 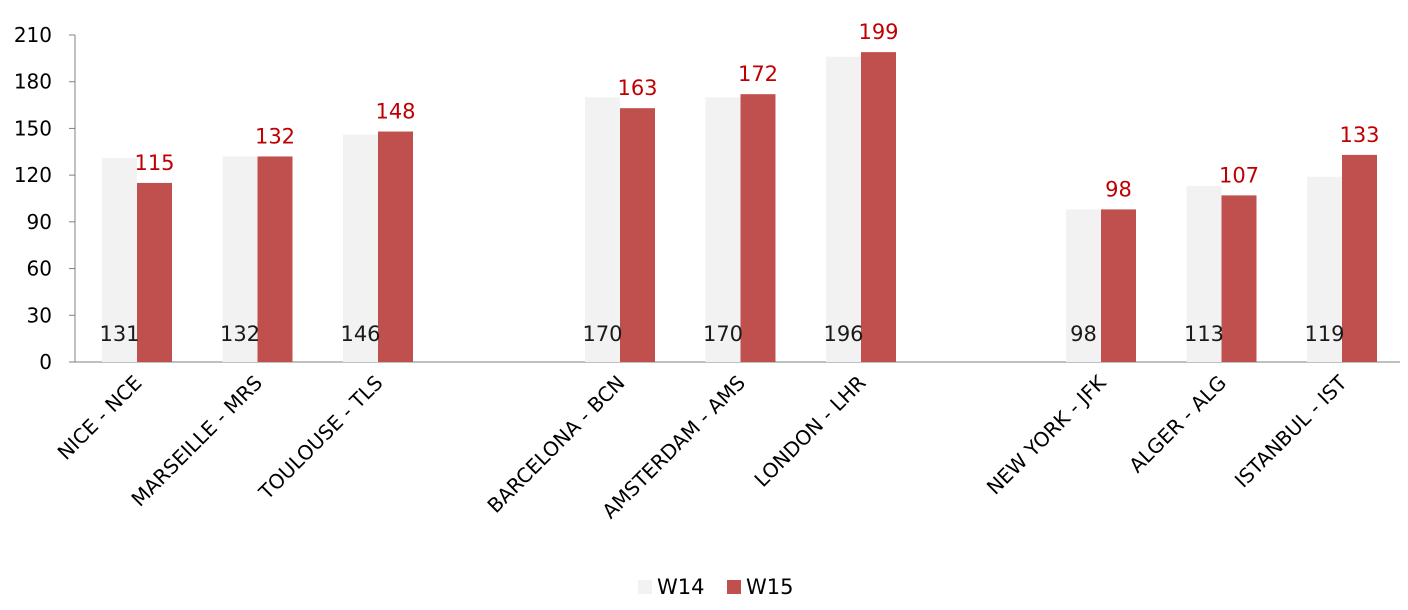 What do you see at coordinates (637, 88) in the screenshot?
I see `value-label-w15: 163` at bounding box center [637, 88].